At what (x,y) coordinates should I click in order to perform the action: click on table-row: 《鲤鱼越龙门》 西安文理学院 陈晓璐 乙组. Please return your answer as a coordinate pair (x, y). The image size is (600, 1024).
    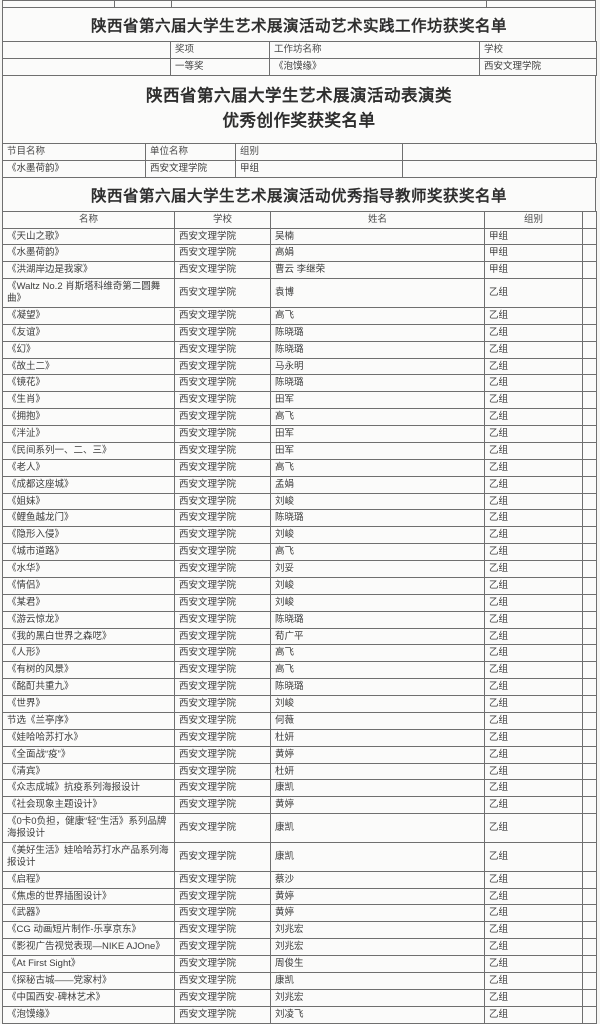
    Looking at the image, I should click on (299, 518).